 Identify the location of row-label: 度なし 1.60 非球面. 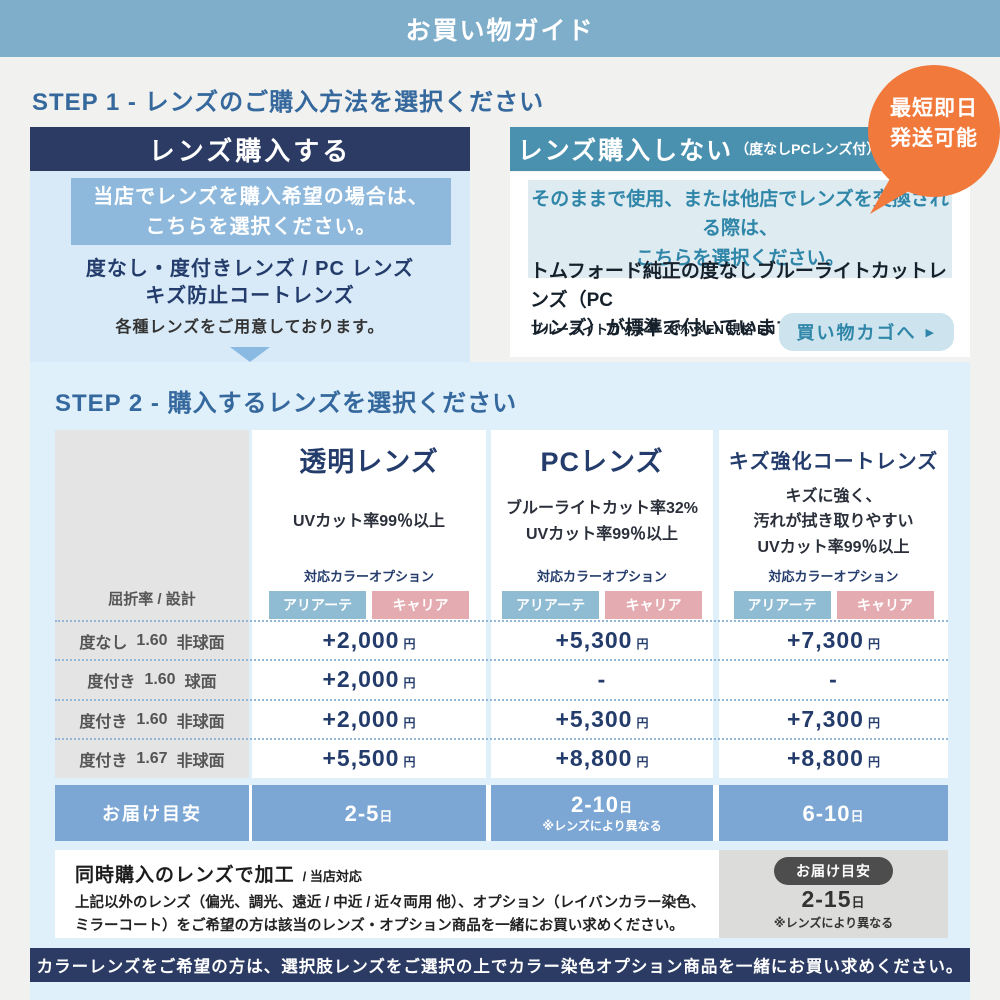
(152, 640).